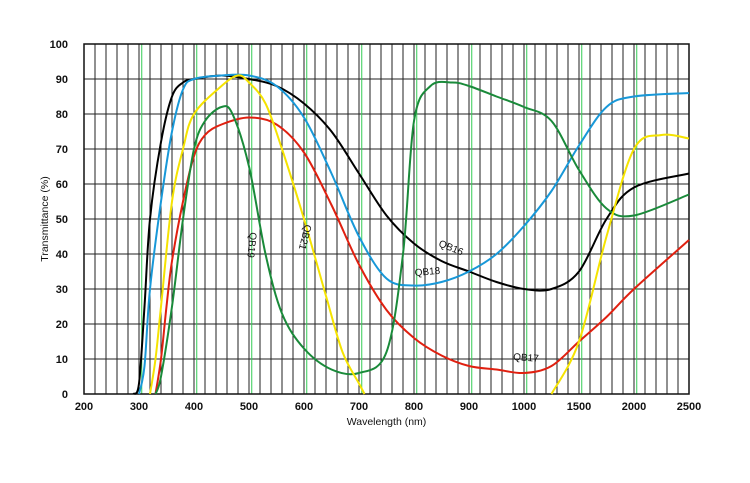 The width and height of the screenshot is (750, 483). What do you see at coordinates (62, 80) in the screenshot?
I see `y-tick-label: 90` at bounding box center [62, 80].